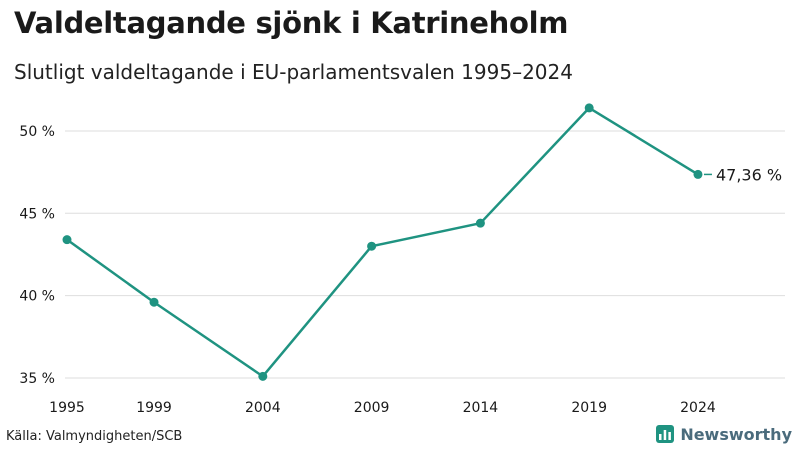  Describe the element at coordinates (67, 408) in the screenshot. I see `x-tick-label: 1995` at that location.